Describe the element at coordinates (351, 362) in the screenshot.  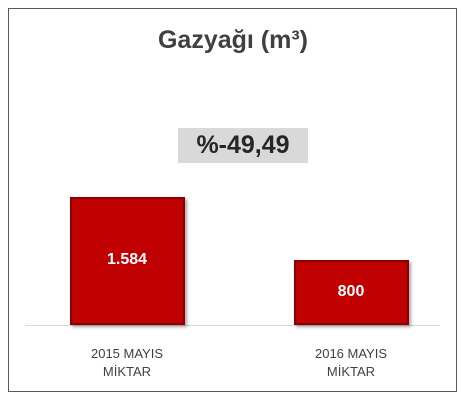
I see `x-tick-label: 2016 MAYIS MİKTAR` at that location.